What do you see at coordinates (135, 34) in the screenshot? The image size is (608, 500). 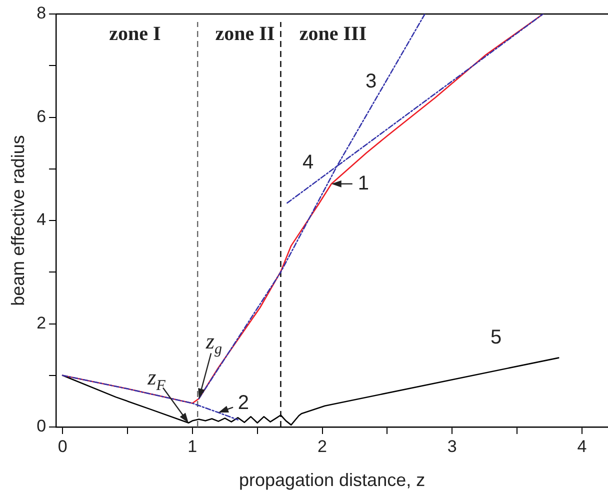 I see `annotation: zone I` at bounding box center [135, 34].